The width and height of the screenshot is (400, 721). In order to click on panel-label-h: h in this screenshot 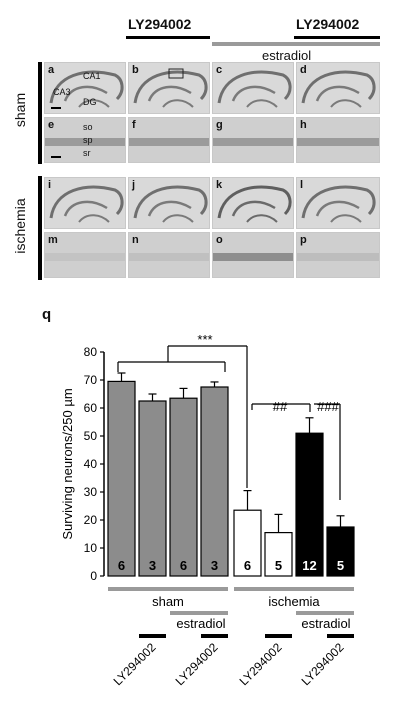, I will do `click(303, 125)`.